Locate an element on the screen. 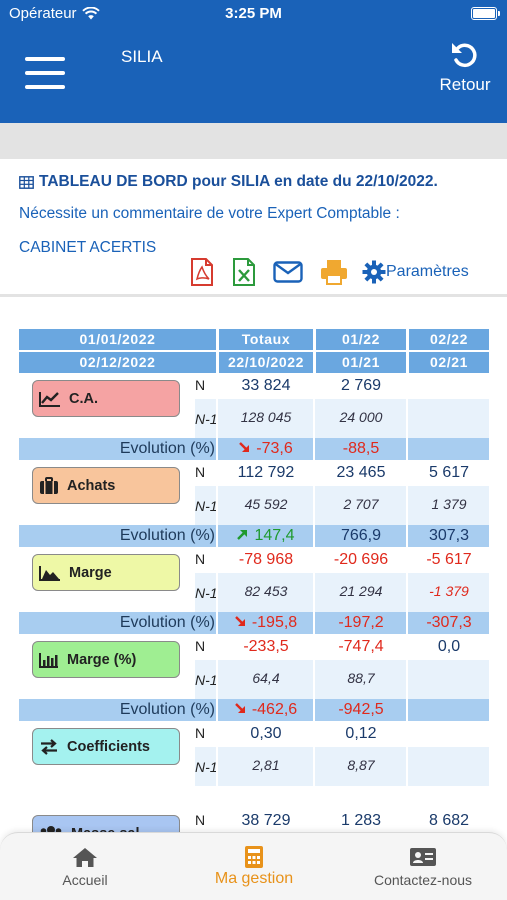  evolution-row: Evolution (%) 147,4 766,9 307,3 is located at coordinates (254, 536).